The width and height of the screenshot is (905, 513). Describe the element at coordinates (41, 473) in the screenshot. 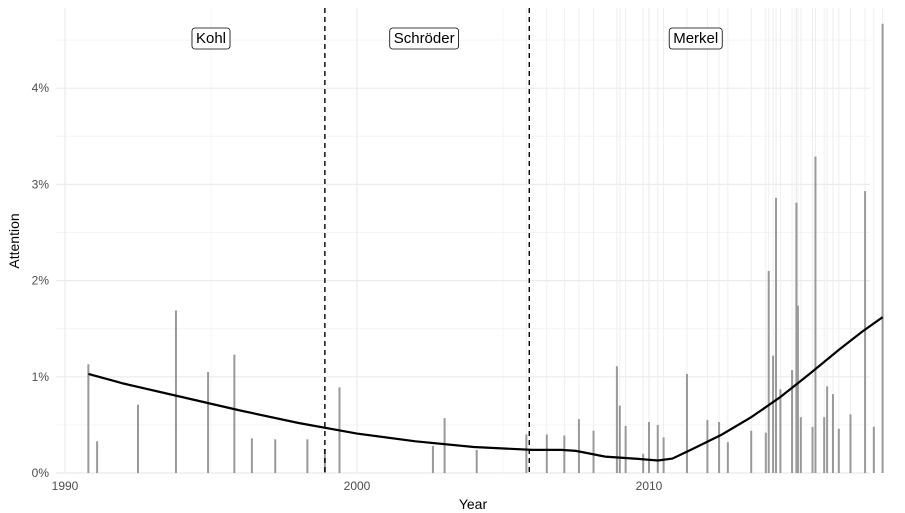

I see `y-tick-label: 0%` at that location.